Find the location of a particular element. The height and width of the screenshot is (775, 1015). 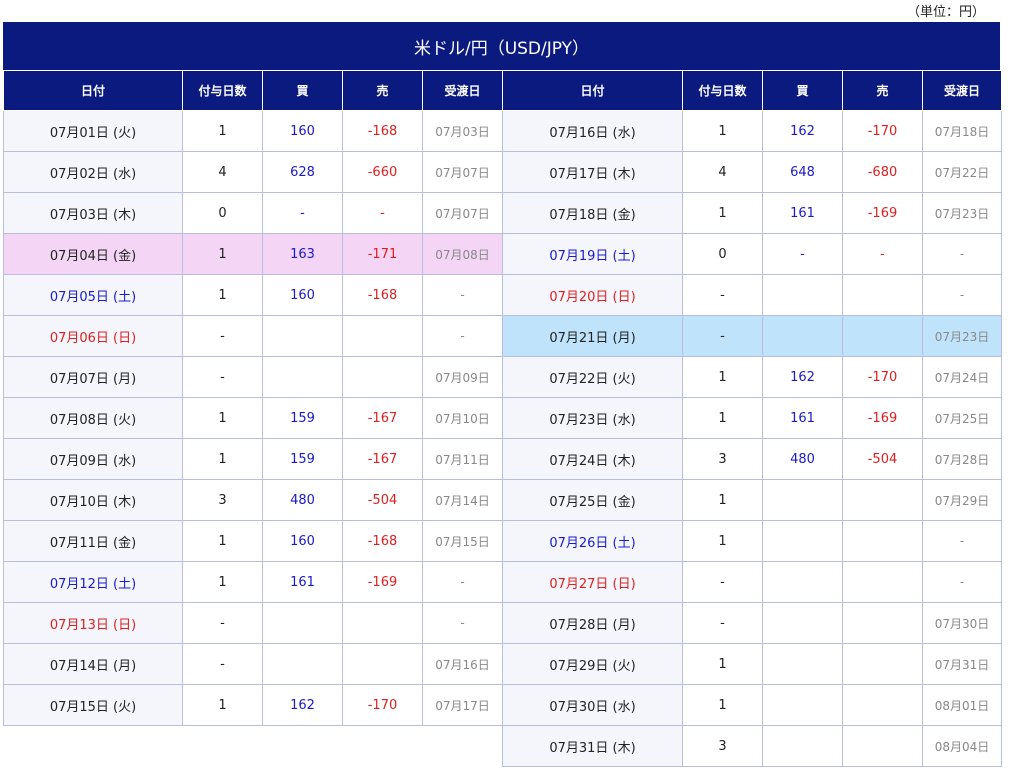

data-row: 07月06日 (日) - - is located at coordinates (253, 336).